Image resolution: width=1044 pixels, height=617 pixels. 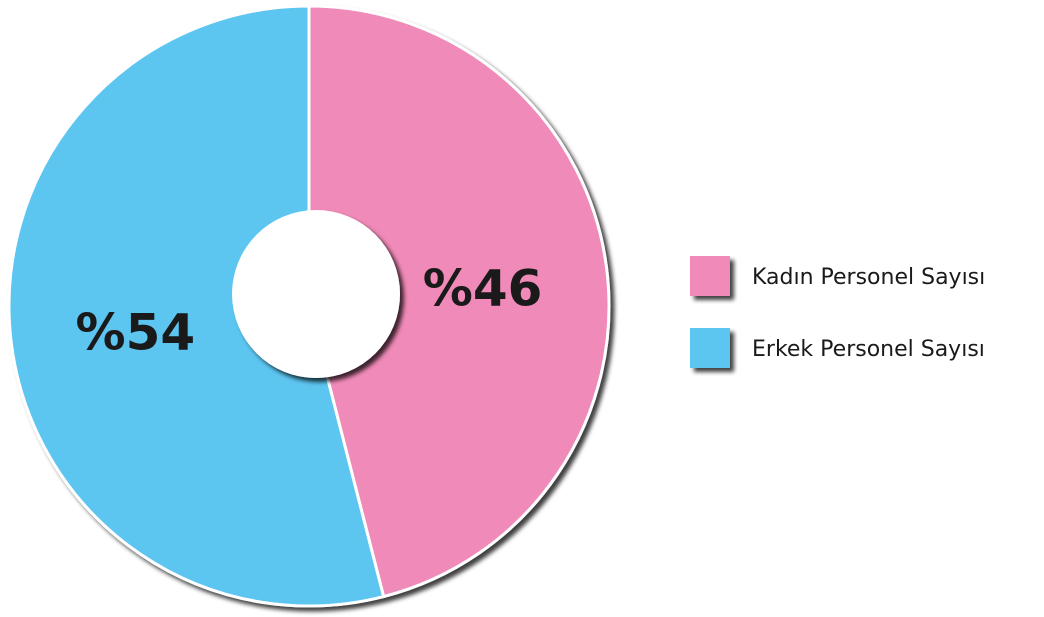 What do you see at coordinates (868, 277) in the screenshot?
I see `legend-label: Kadın Personel Sayısı` at bounding box center [868, 277].